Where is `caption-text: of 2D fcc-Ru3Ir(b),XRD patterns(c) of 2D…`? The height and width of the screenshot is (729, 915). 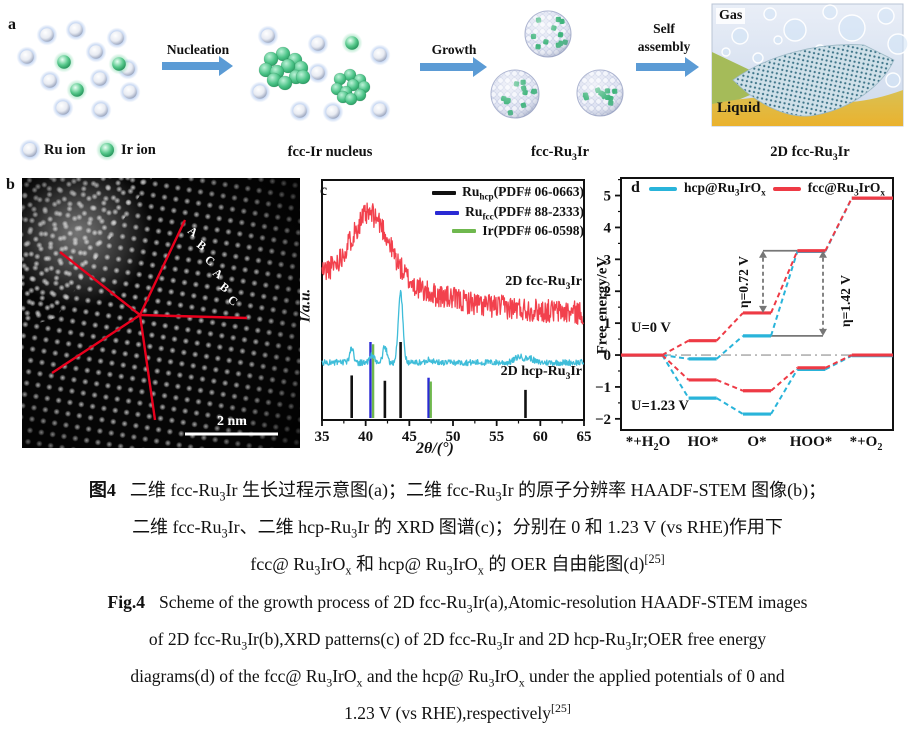 caption-text: of 2D fcc-Ru3Ir(b),XRD patterns(c) of 2D… is located at coordinates (457, 641).